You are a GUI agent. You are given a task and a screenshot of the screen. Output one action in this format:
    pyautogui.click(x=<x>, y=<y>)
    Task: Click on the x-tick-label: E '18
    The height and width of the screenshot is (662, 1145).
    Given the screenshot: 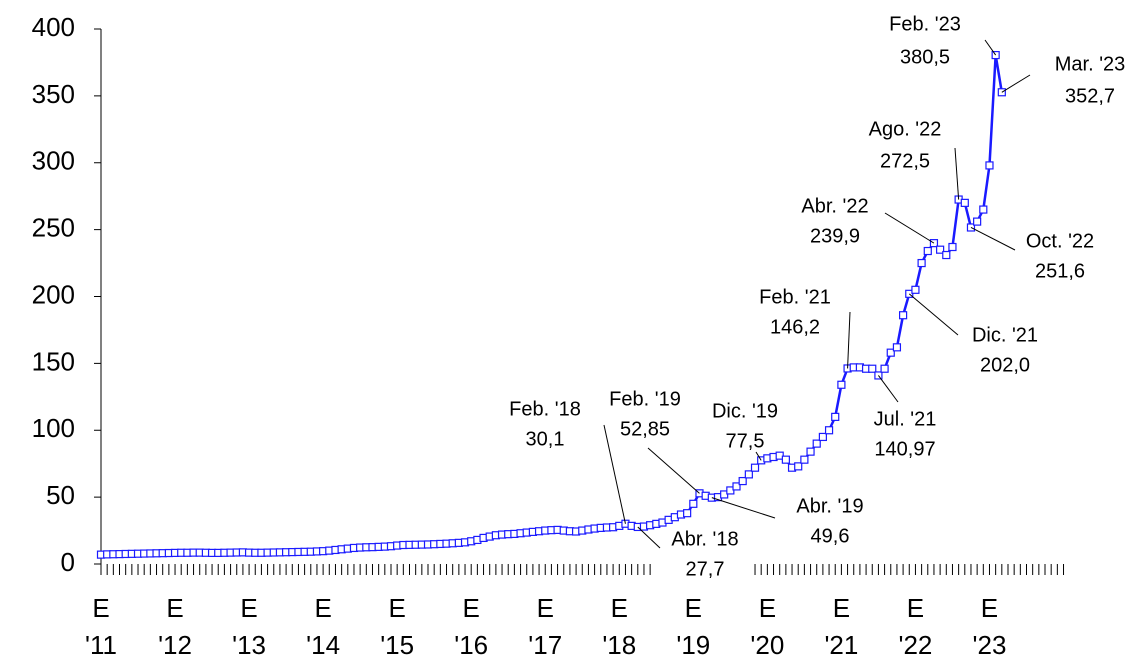 What is the action you would take?
    pyautogui.click(x=619, y=626)
    